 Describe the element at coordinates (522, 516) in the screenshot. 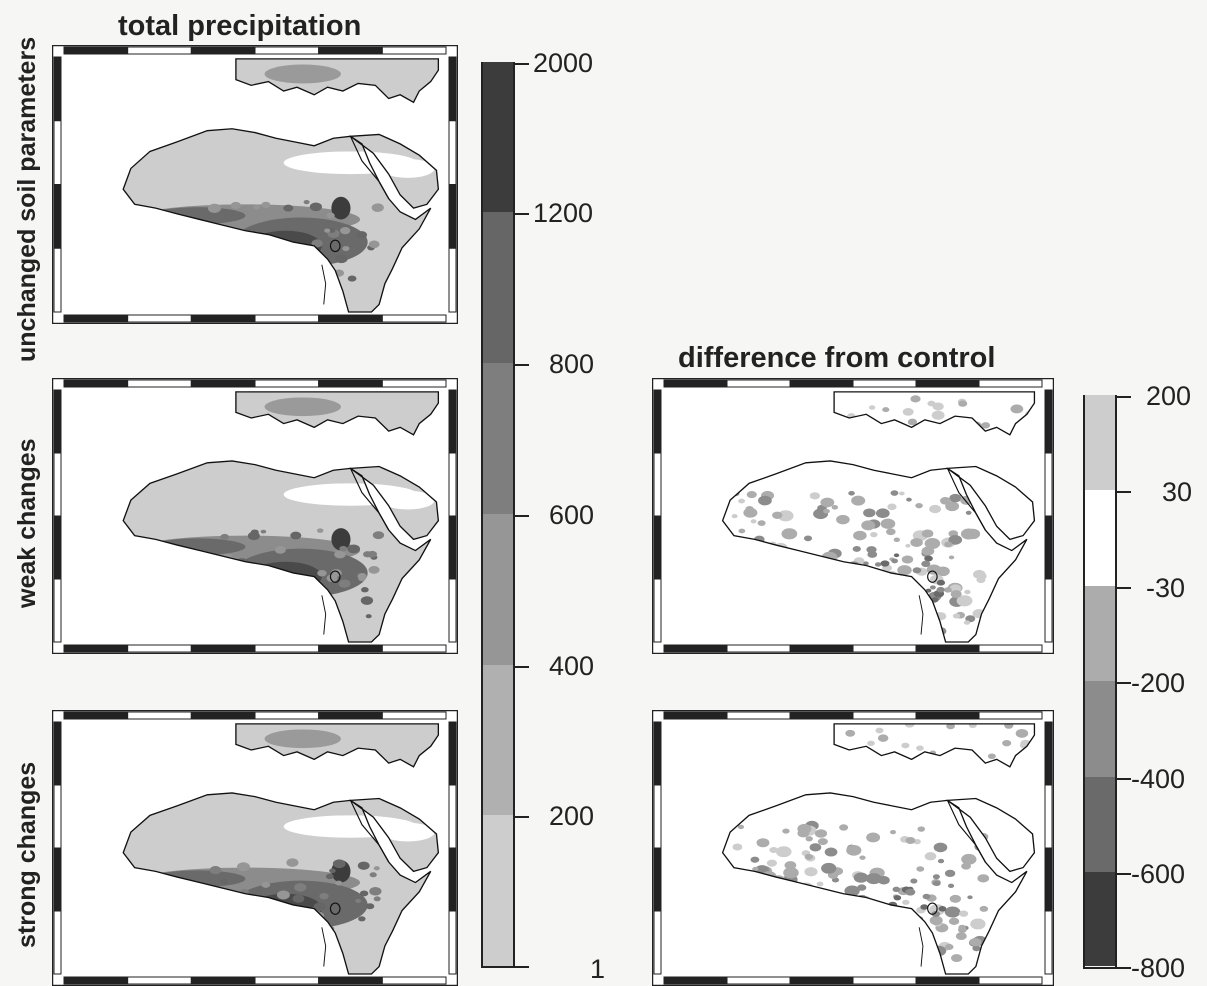

I see `colorbar-precip-tickmark` at that location.